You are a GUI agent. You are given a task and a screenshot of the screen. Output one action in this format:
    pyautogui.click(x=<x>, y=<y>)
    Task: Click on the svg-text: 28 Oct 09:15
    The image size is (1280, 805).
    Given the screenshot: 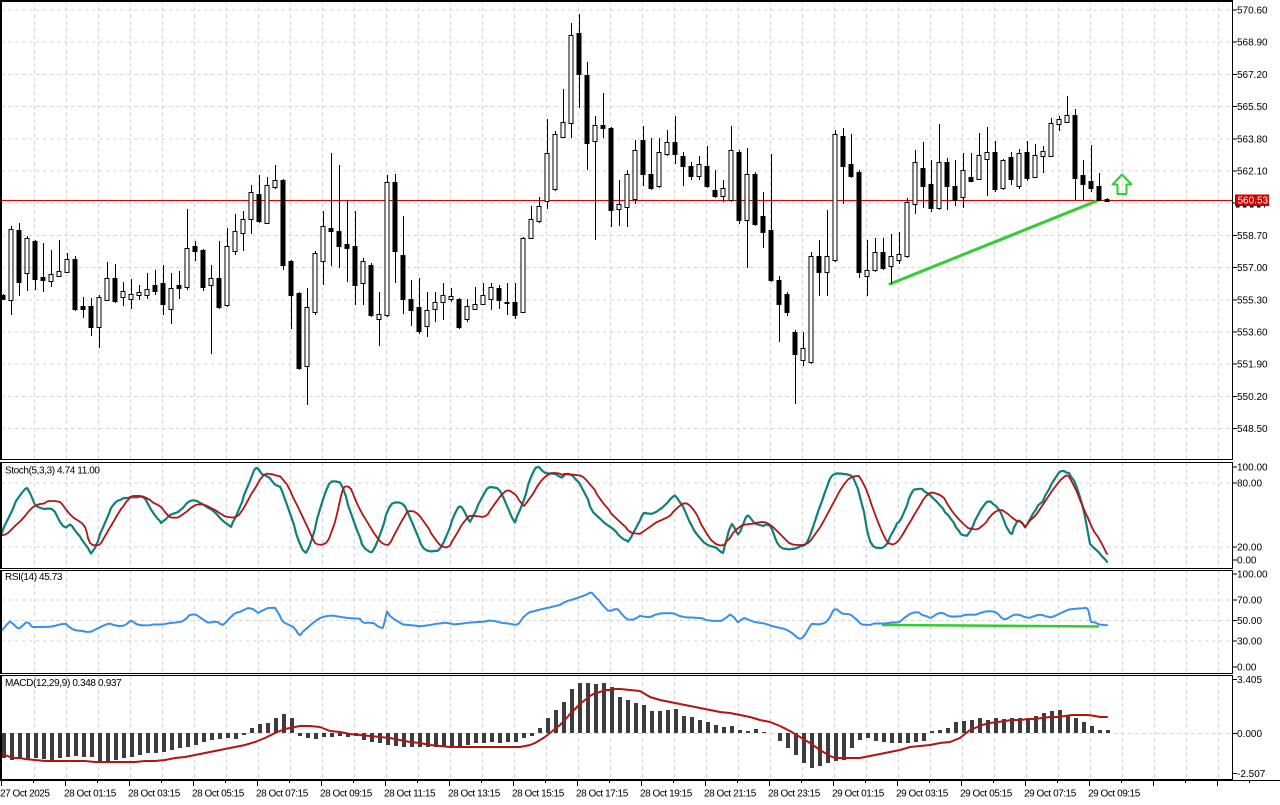 What is the action you would take?
    pyautogui.click(x=346, y=794)
    